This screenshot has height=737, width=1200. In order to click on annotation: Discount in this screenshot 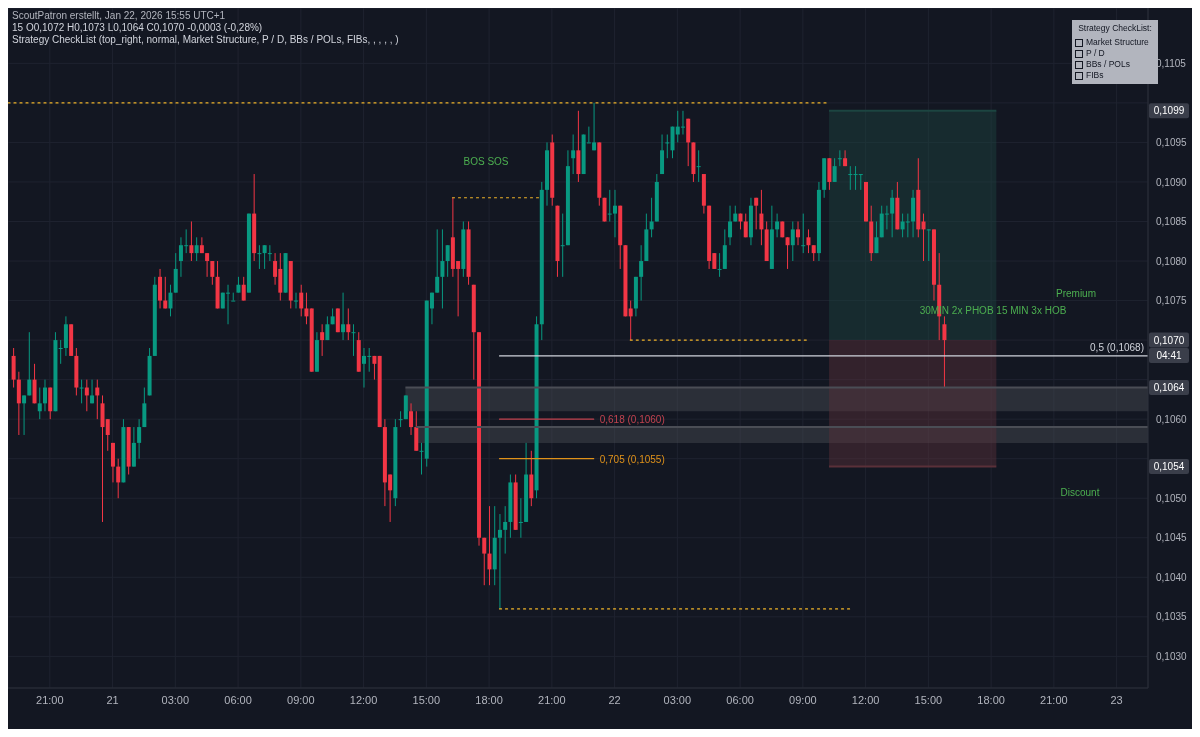, I will do `click(1080, 492)`.